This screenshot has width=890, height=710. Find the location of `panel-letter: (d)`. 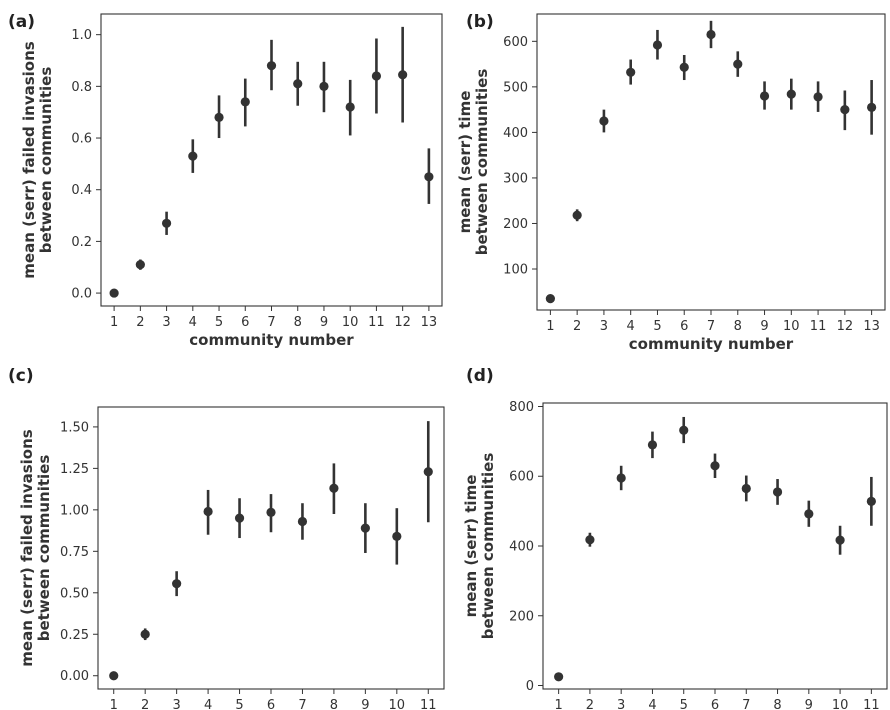

panel-letter: (d) is located at coordinates (480, 376).